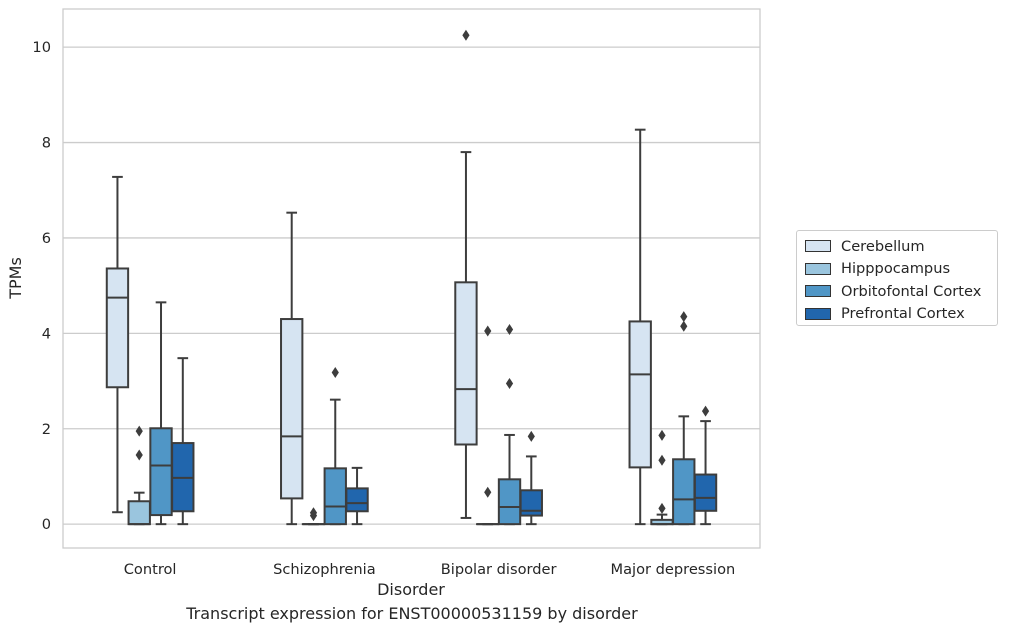 Image resolution: width=1009 pixels, height=634 pixels. I want to click on y-tick-label: 4, so click(46, 333).